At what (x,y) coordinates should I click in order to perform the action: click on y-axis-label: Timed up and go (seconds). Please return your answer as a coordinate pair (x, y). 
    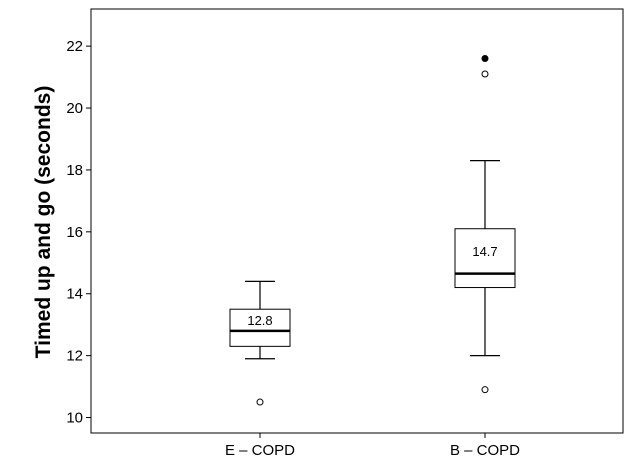
    Looking at the image, I should click on (43, 222).